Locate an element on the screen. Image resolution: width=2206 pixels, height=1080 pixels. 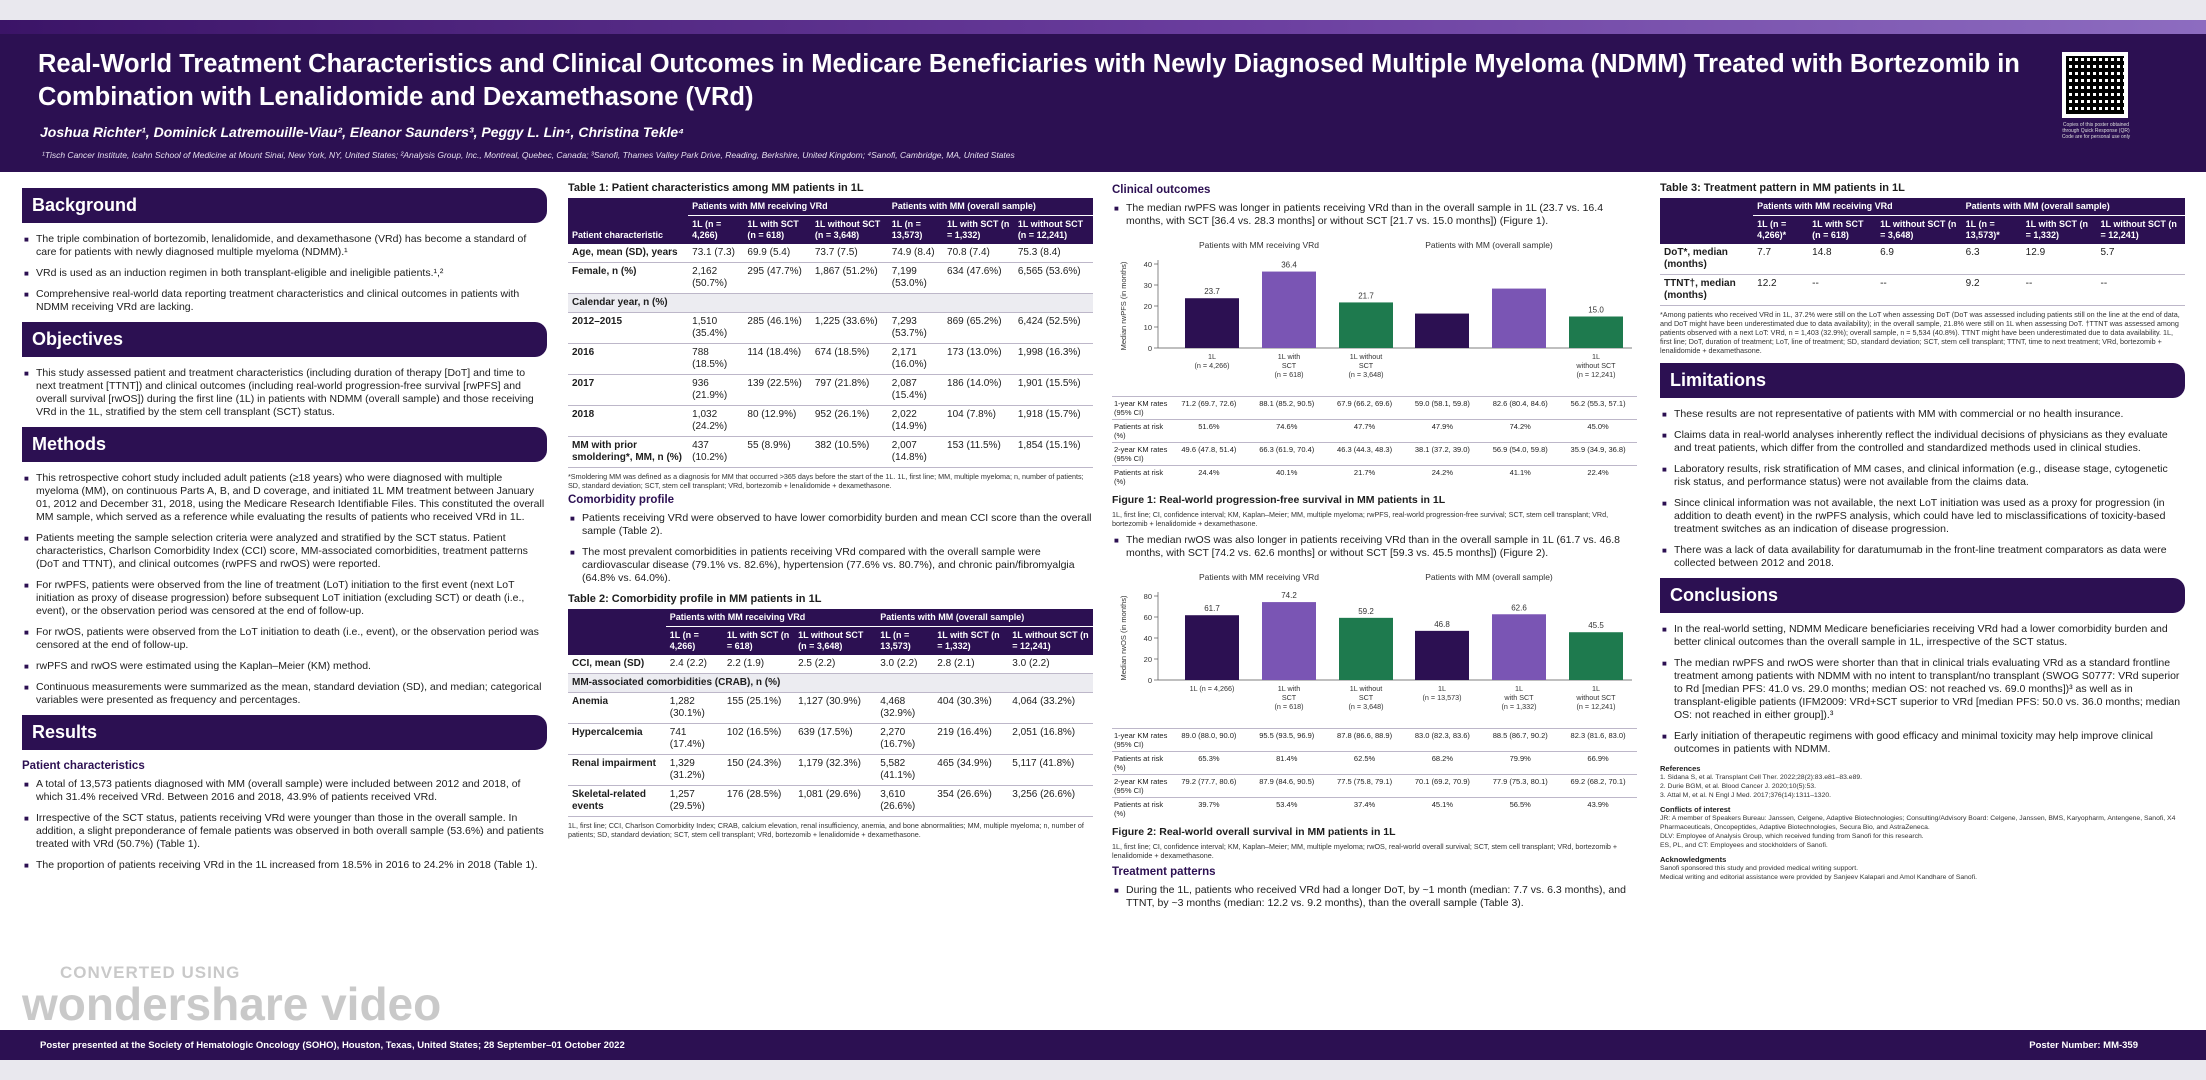
table-cell: 2,087 (15.4%) is located at coordinates (915, 390).